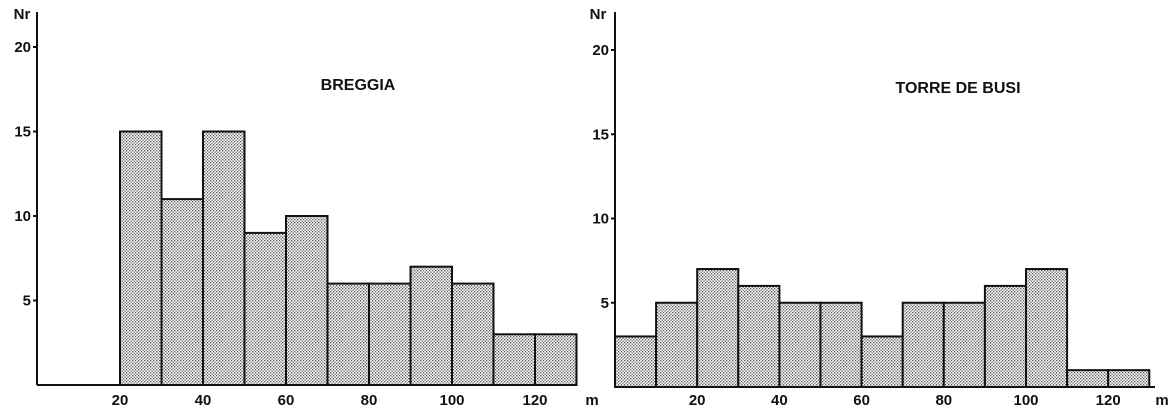  What do you see at coordinates (882, 328) in the screenshot?
I see `bar-group` at bounding box center [882, 328].